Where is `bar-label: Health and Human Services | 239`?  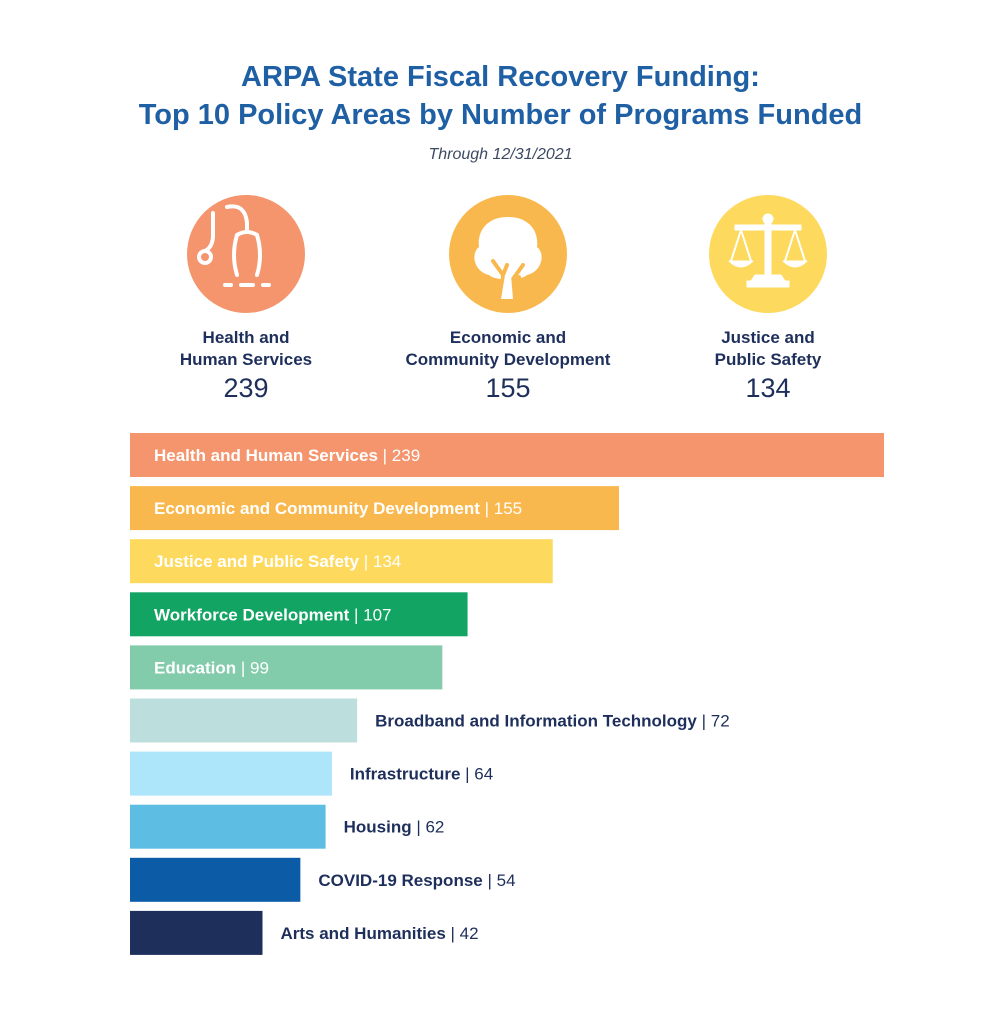 bar-label: Health and Human Services | 239 is located at coordinates (287, 455).